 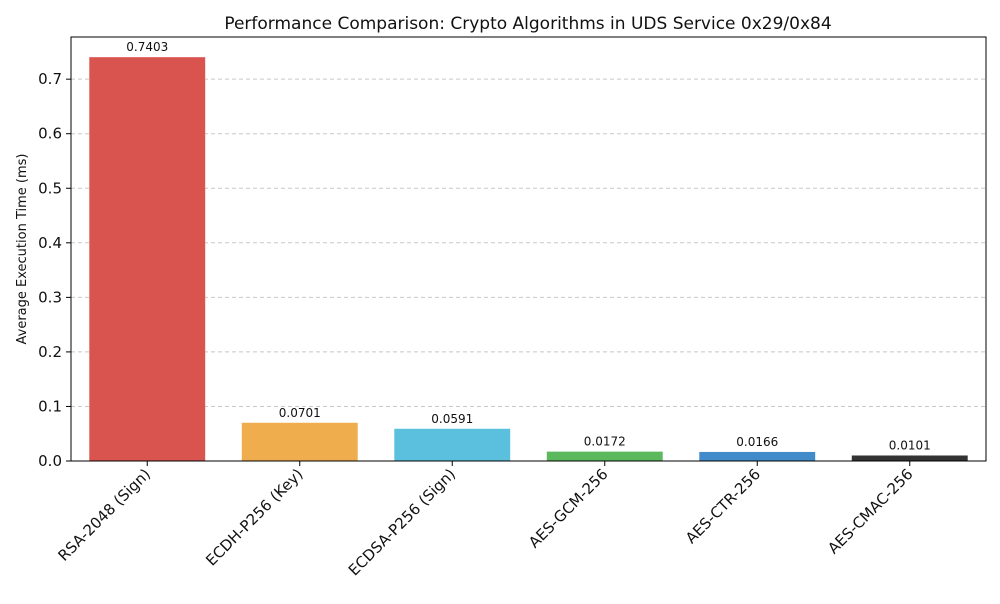 What do you see at coordinates (568, 508) in the screenshot?
I see `x-tick-label: AES-GCM-256` at bounding box center [568, 508].